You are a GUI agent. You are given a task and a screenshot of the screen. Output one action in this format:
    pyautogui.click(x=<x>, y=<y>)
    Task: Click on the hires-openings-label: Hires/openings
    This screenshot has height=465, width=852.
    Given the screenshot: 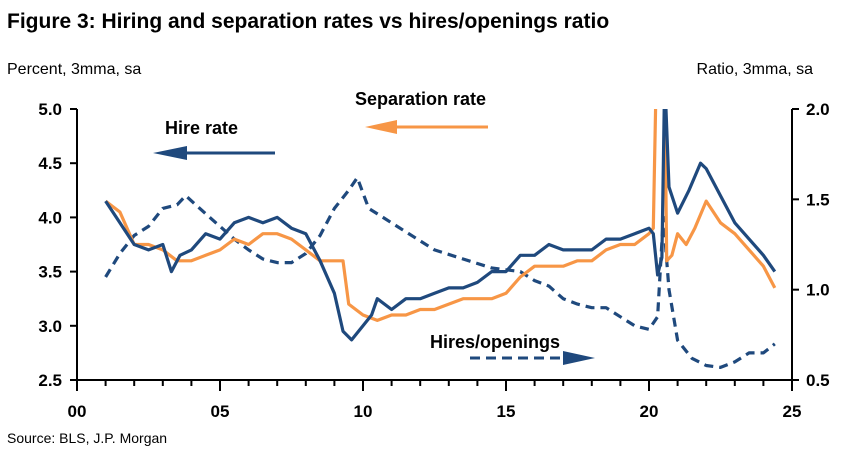 What is the action you would take?
    pyautogui.click(x=495, y=342)
    